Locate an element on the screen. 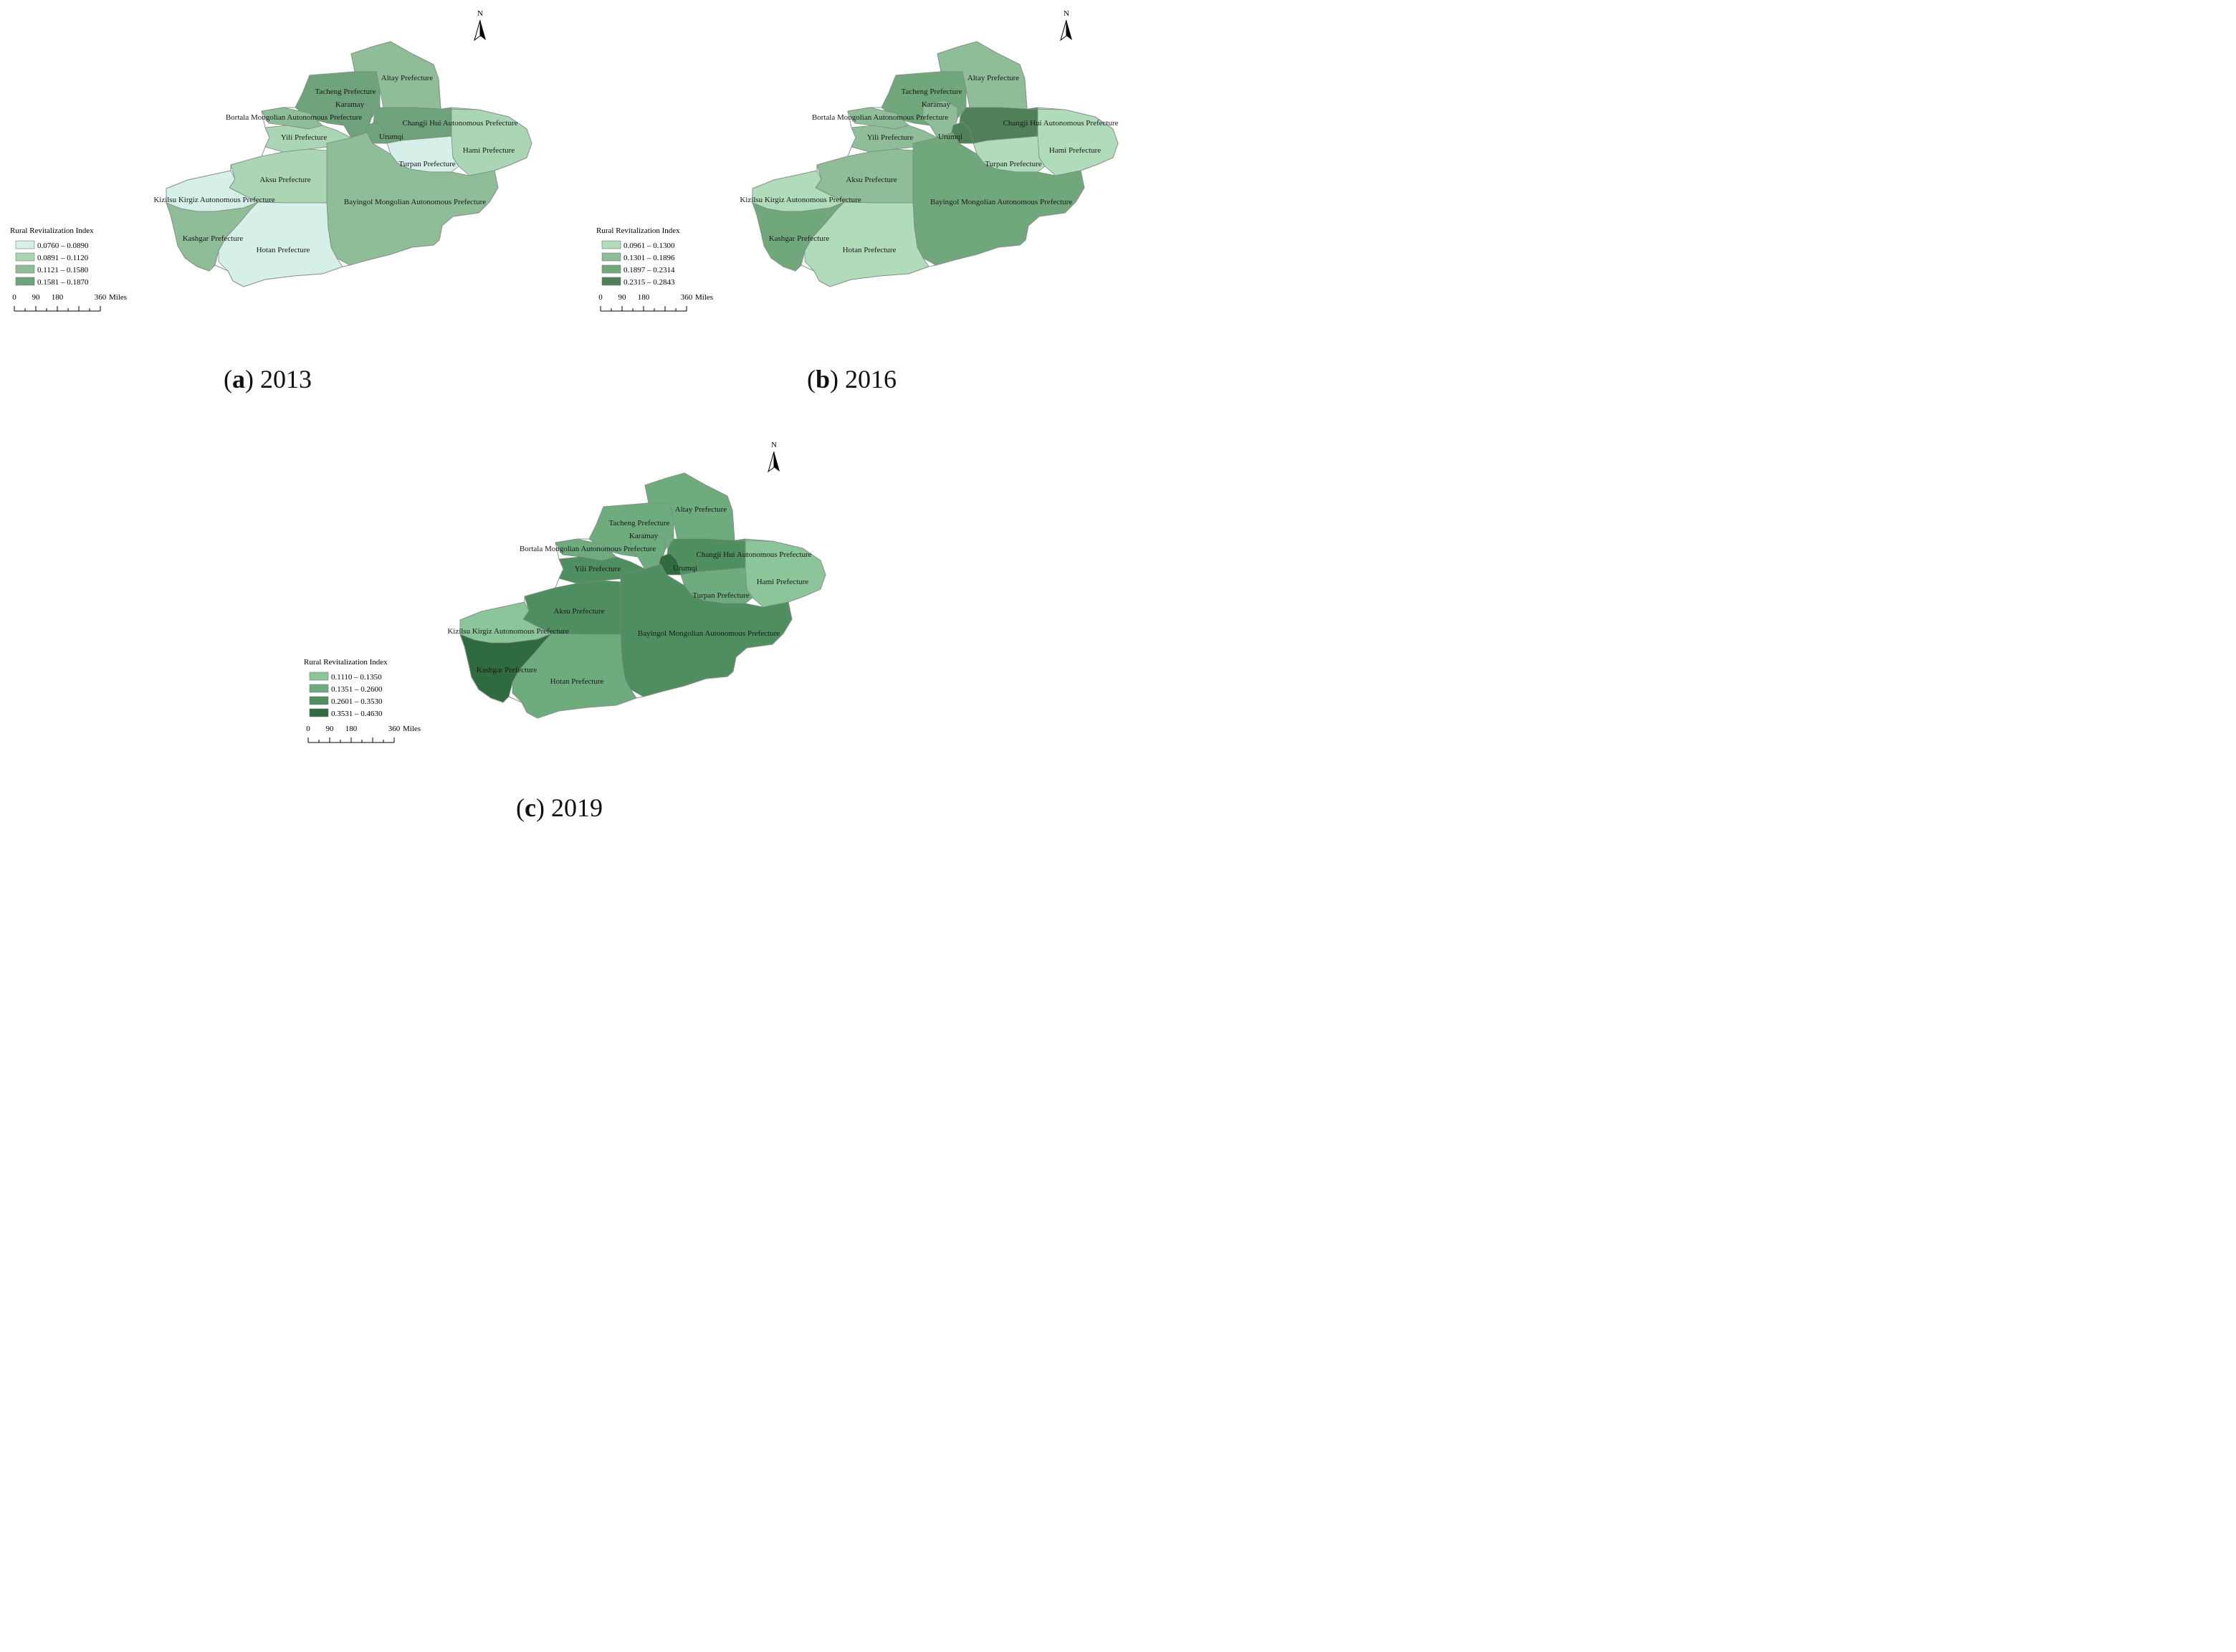  label-kashgar: Kashgar Prefecture is located at coordinates (507, 670).